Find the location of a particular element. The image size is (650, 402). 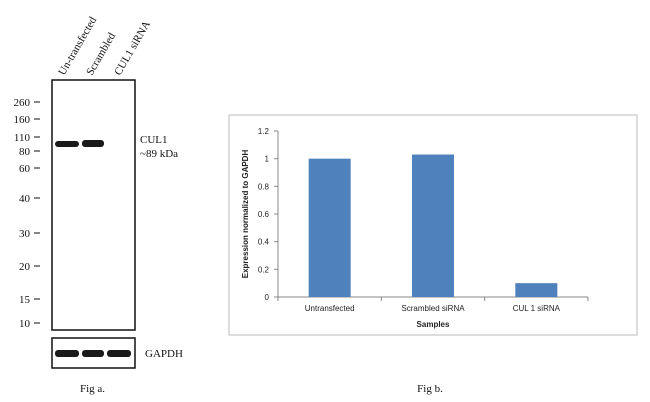

band-label: CUL1 is located at coordinates (154, 140).